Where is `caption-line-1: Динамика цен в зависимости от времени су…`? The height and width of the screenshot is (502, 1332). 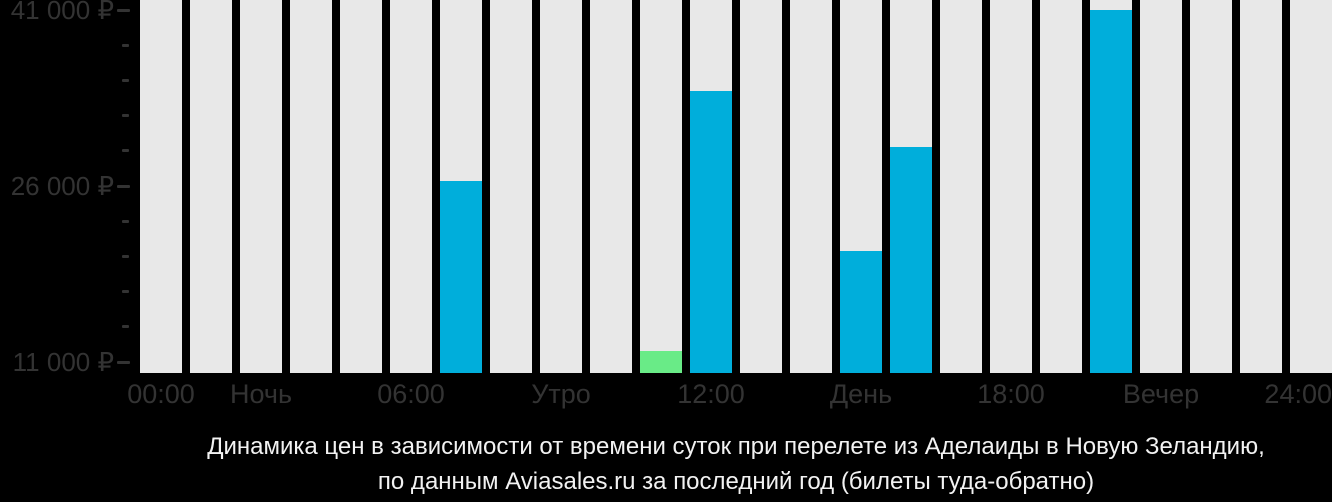
caption-line-1: Динамика цен в зависимости от времени су… is located at coordinates (736, 446).